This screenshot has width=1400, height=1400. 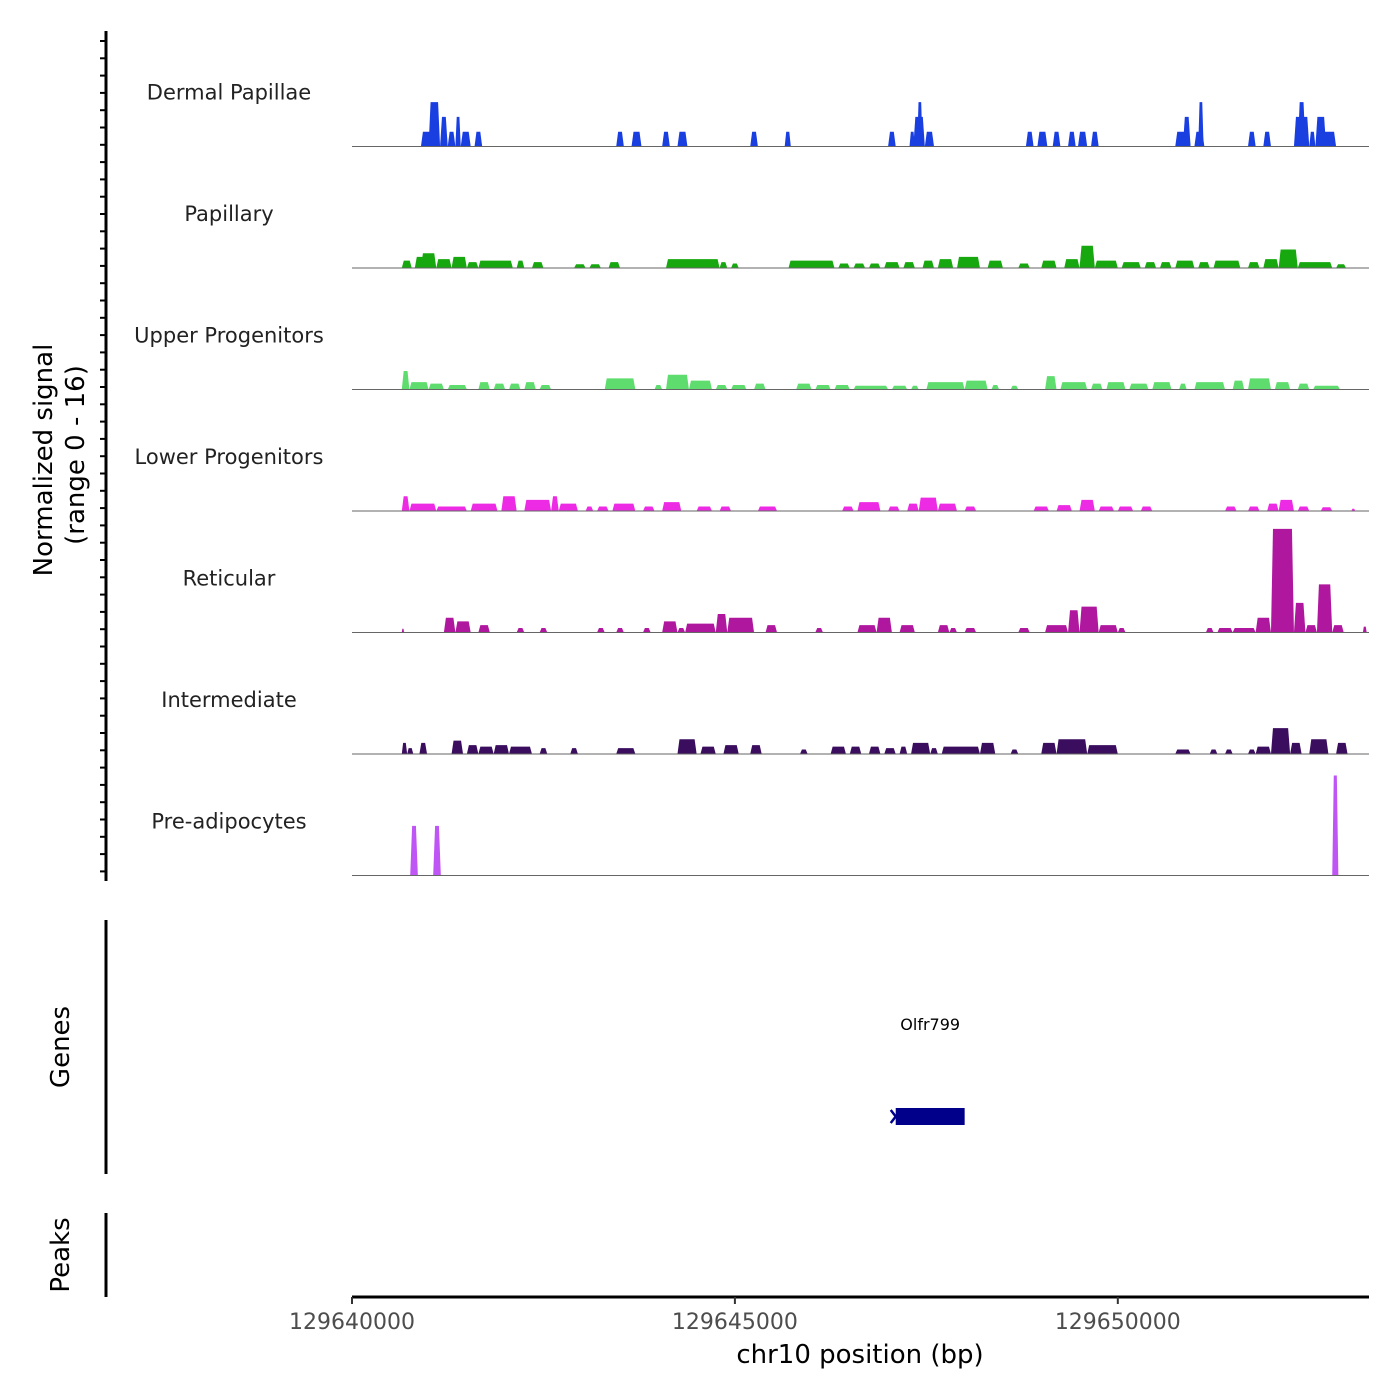 What do you see at coordinates (927, 1070) in the screenshot?
I see `genes-panel: Olfr799` at bounding box center [927, 1070].